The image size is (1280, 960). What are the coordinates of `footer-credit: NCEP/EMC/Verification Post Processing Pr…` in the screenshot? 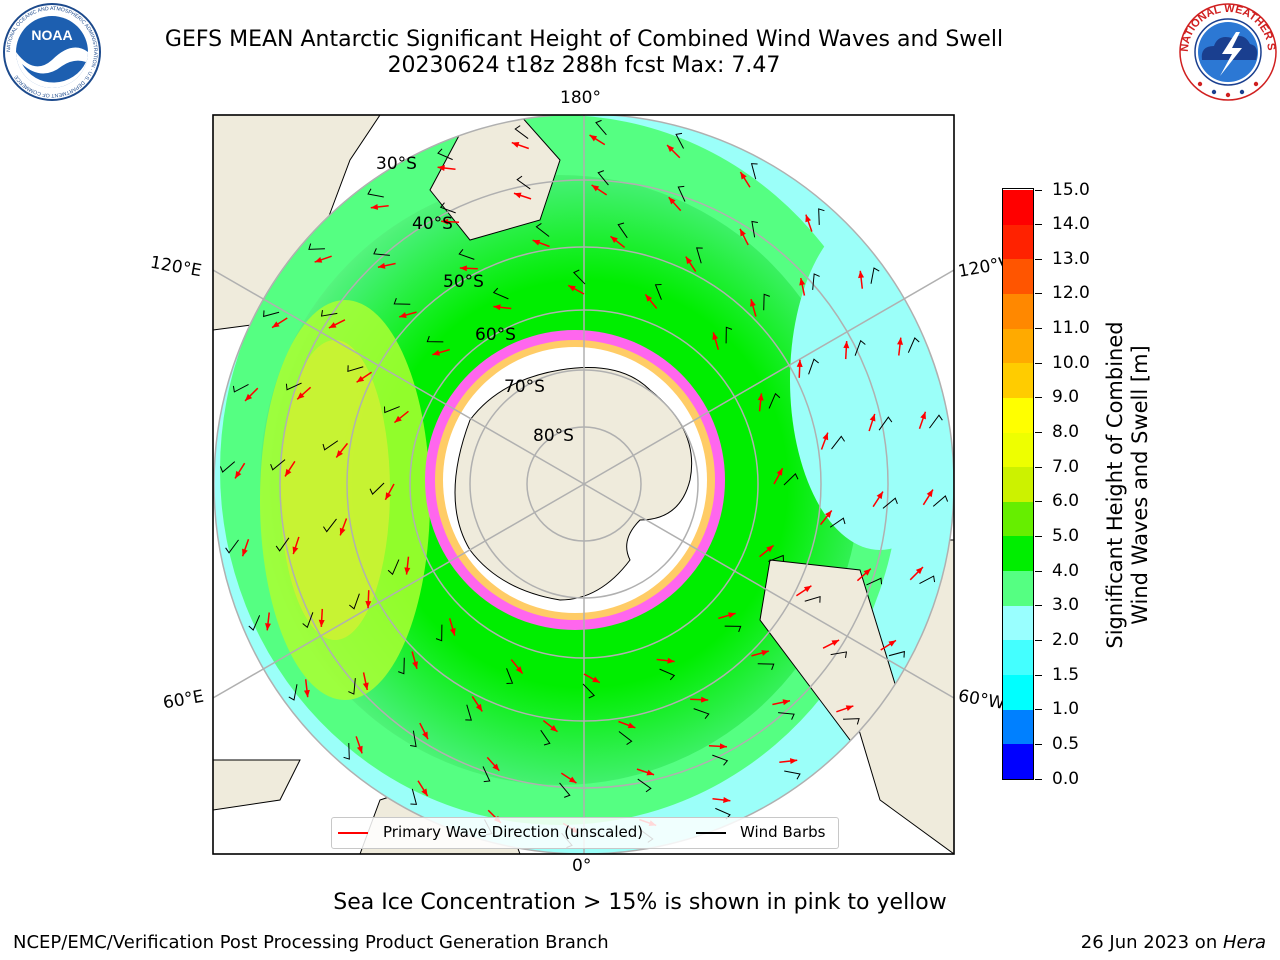 It's located at (311, 942).